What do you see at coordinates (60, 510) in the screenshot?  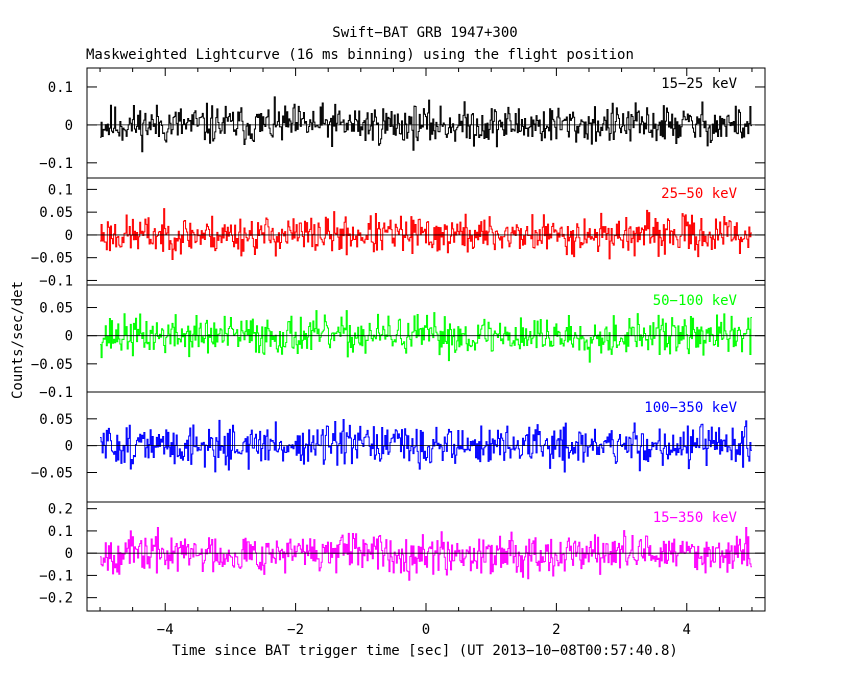 I see `y-tick-label-5-4: 0.2` at bounding box center [60, 510].